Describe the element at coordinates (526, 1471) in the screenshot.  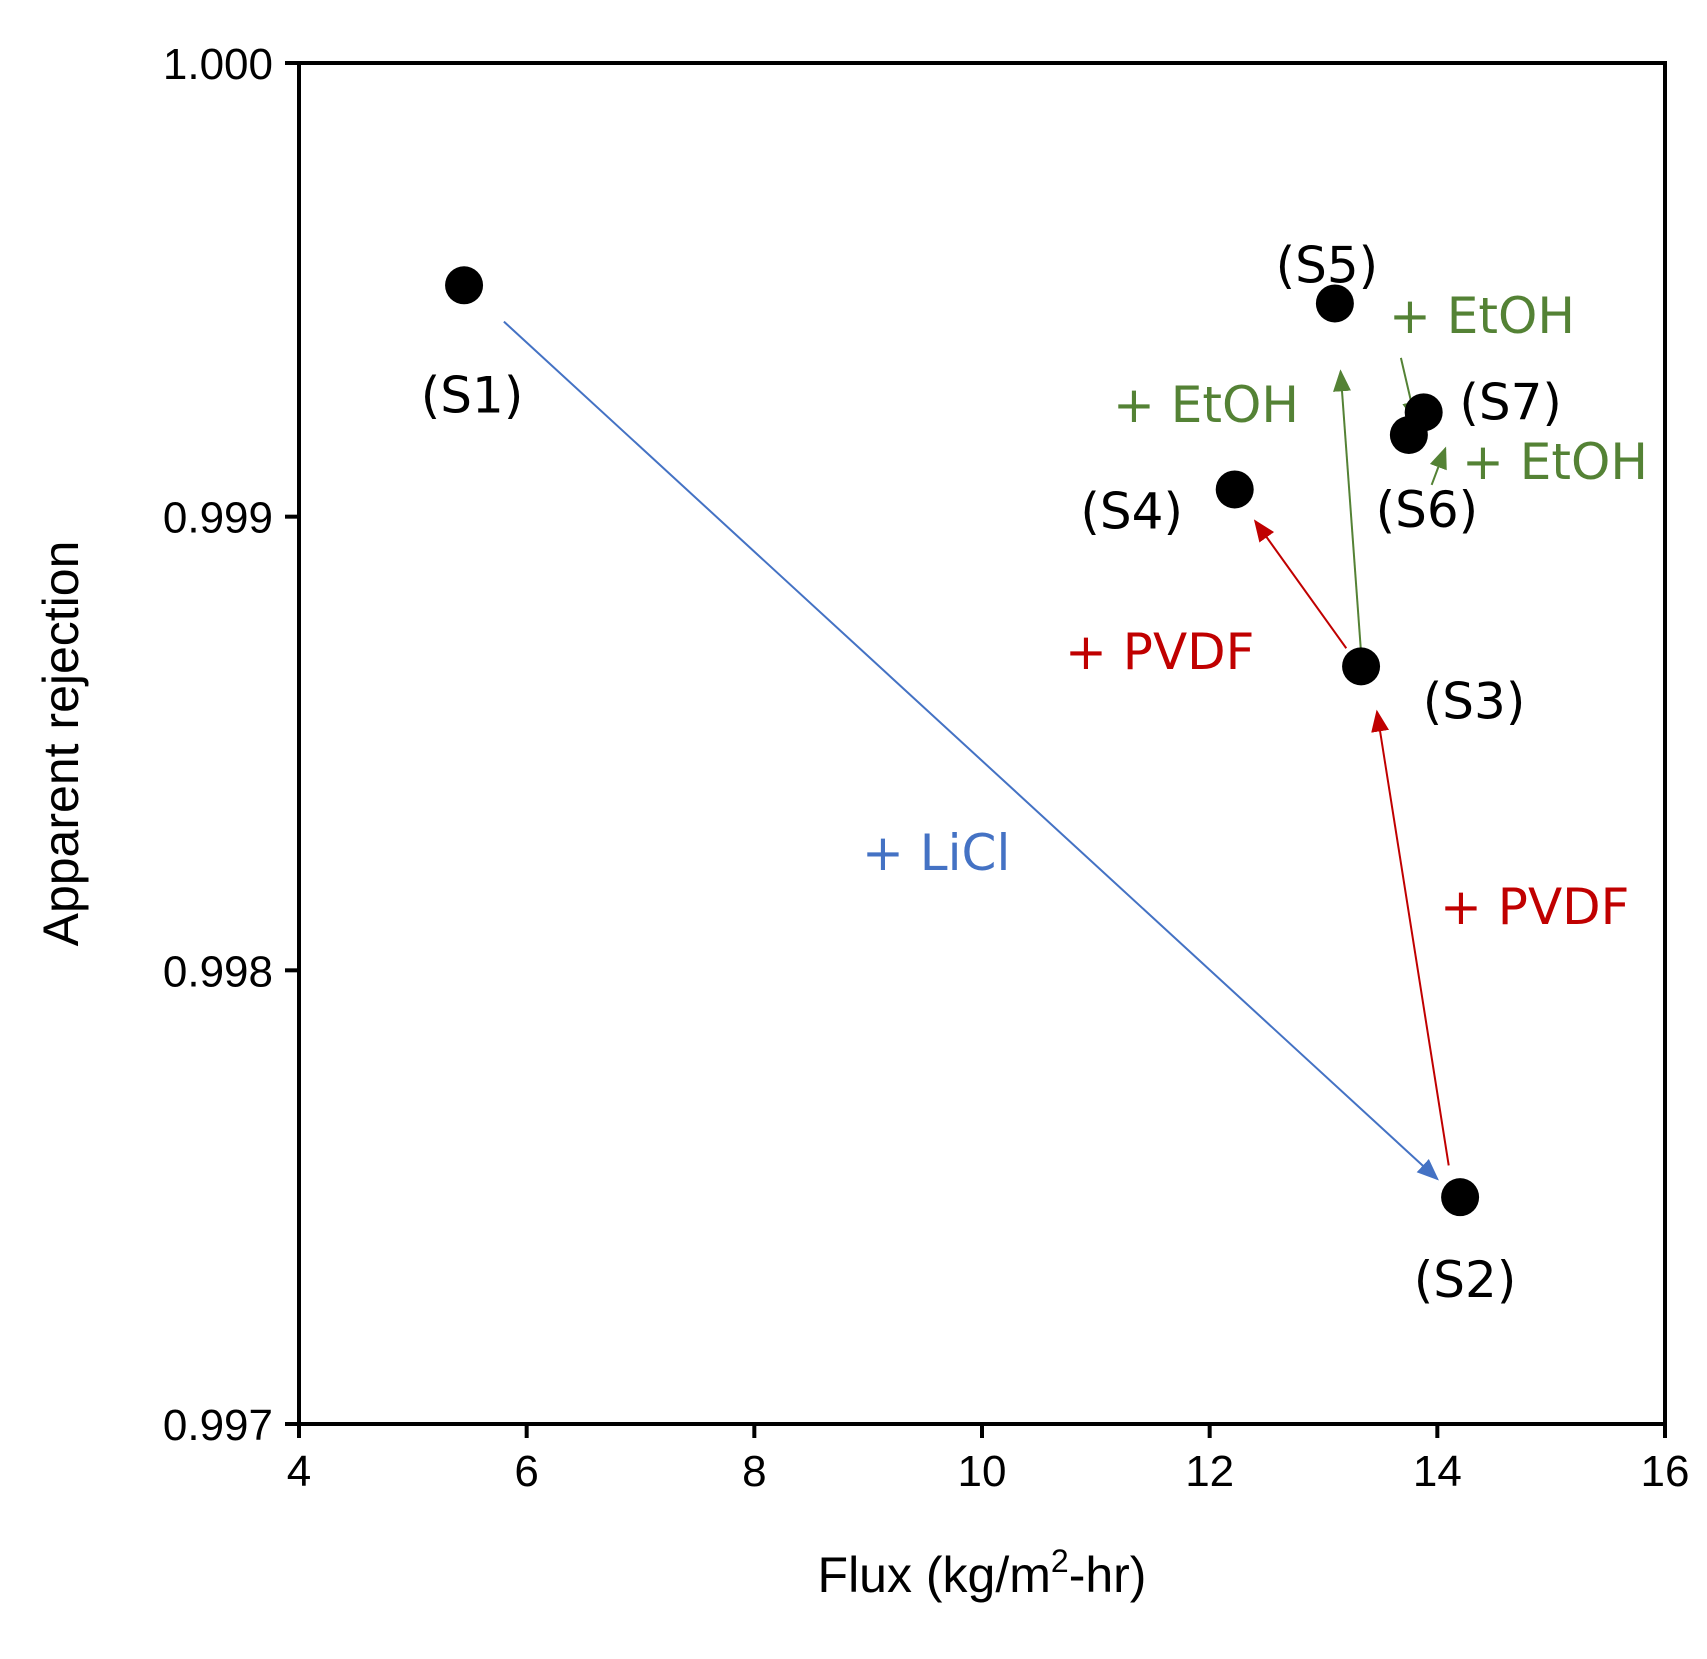
I see `x-tick-label: 6` at that location.